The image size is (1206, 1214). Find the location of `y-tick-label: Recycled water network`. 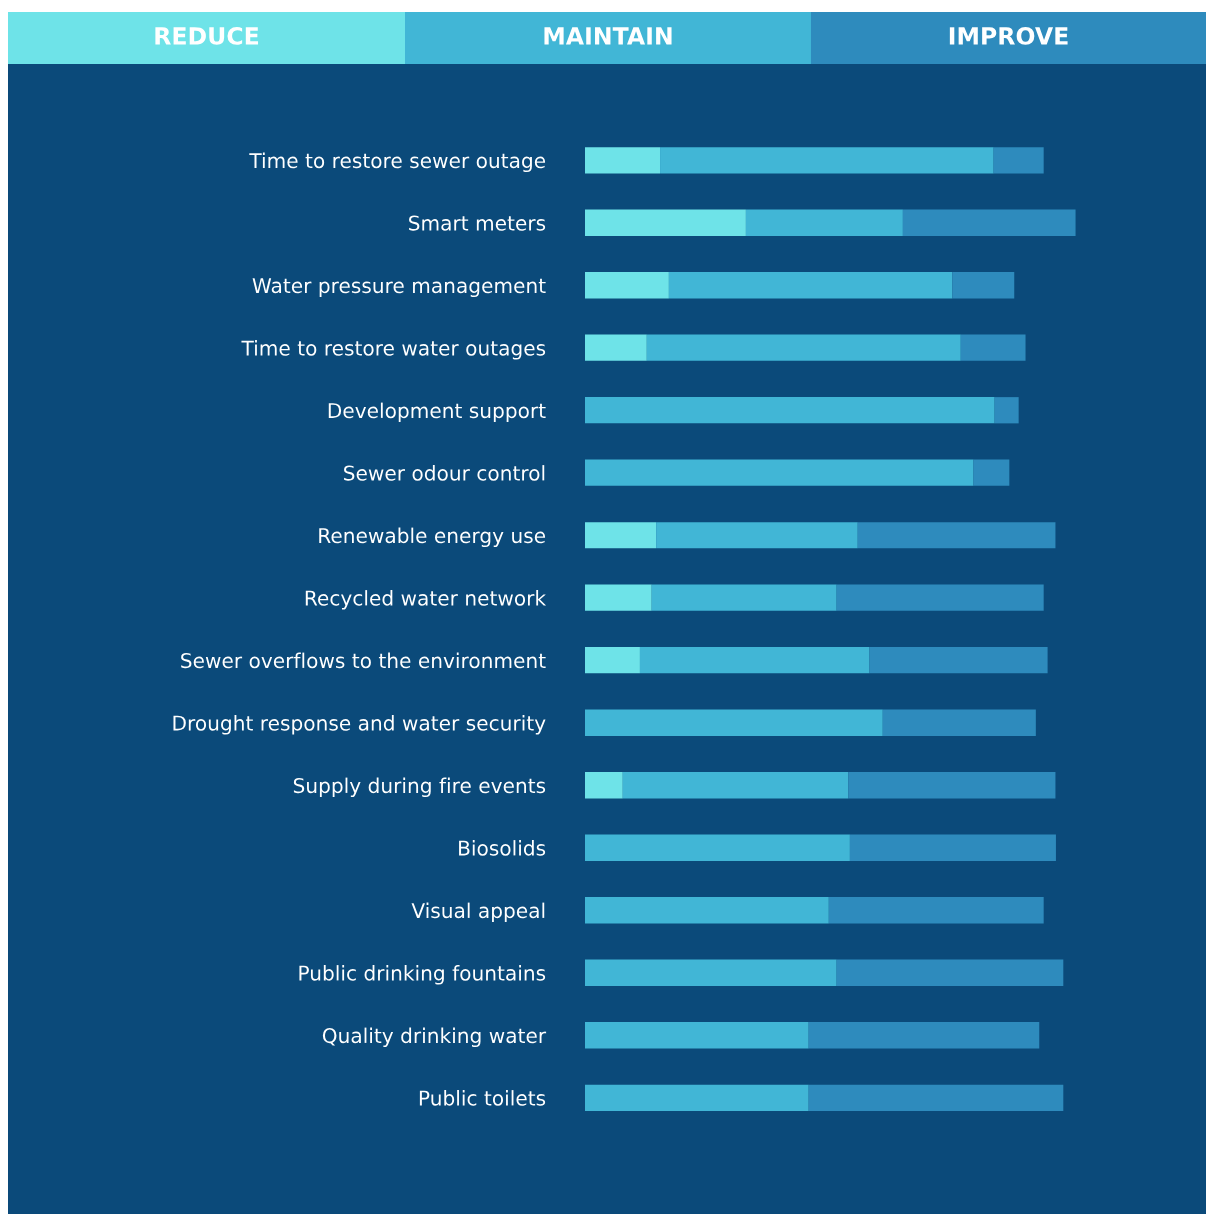

y-tick-label: Recycled water network is located at coordinates (426, 600).